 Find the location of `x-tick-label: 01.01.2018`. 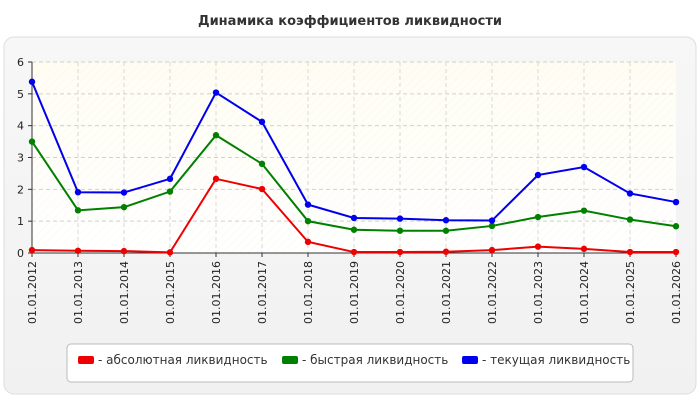

x-tick-label: 01.01.2018 is located at coordinates (308, 292).